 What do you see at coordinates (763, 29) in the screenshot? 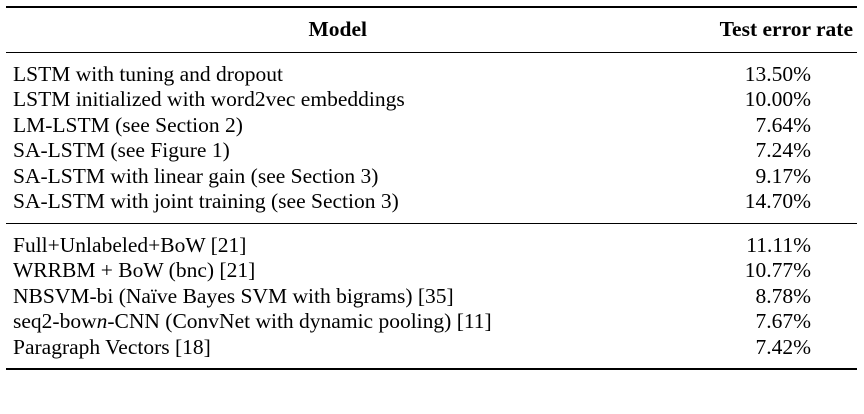
I see `header-test-error-rate: Test error rate` at bounding box center [763, 29].